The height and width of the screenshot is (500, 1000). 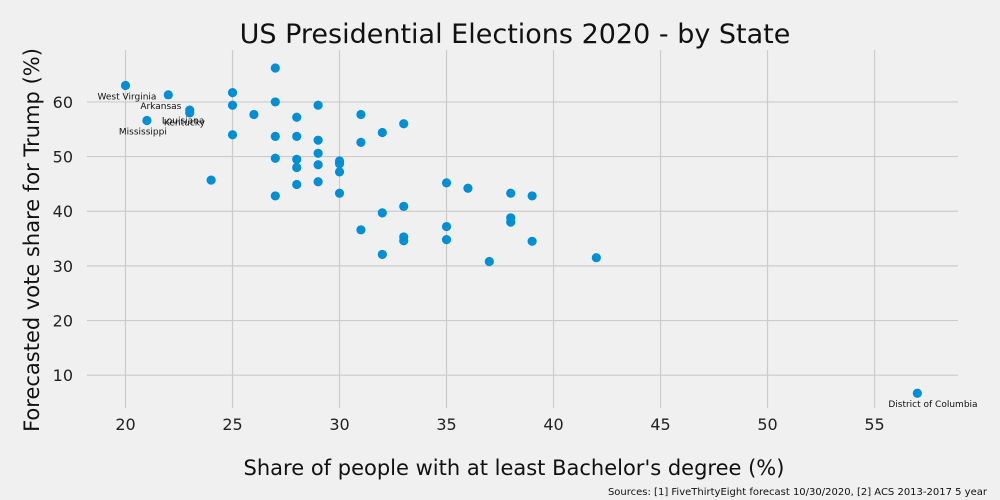 What do you see at coordinates (63, 375) in the screenshot?
I see `y-tick-label: 10` at bounding box center [63, 375].